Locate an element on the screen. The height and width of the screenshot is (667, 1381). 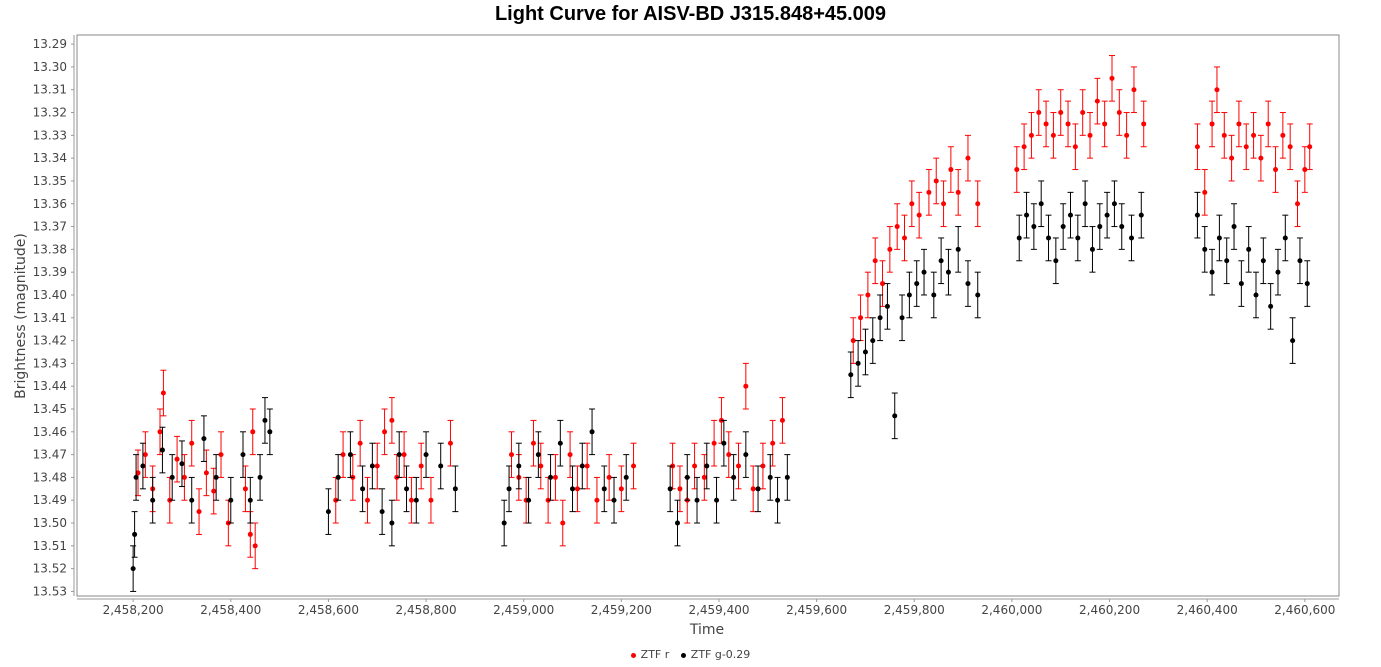
y-tick-label: 13.45 is located at coordinates (50, 409).